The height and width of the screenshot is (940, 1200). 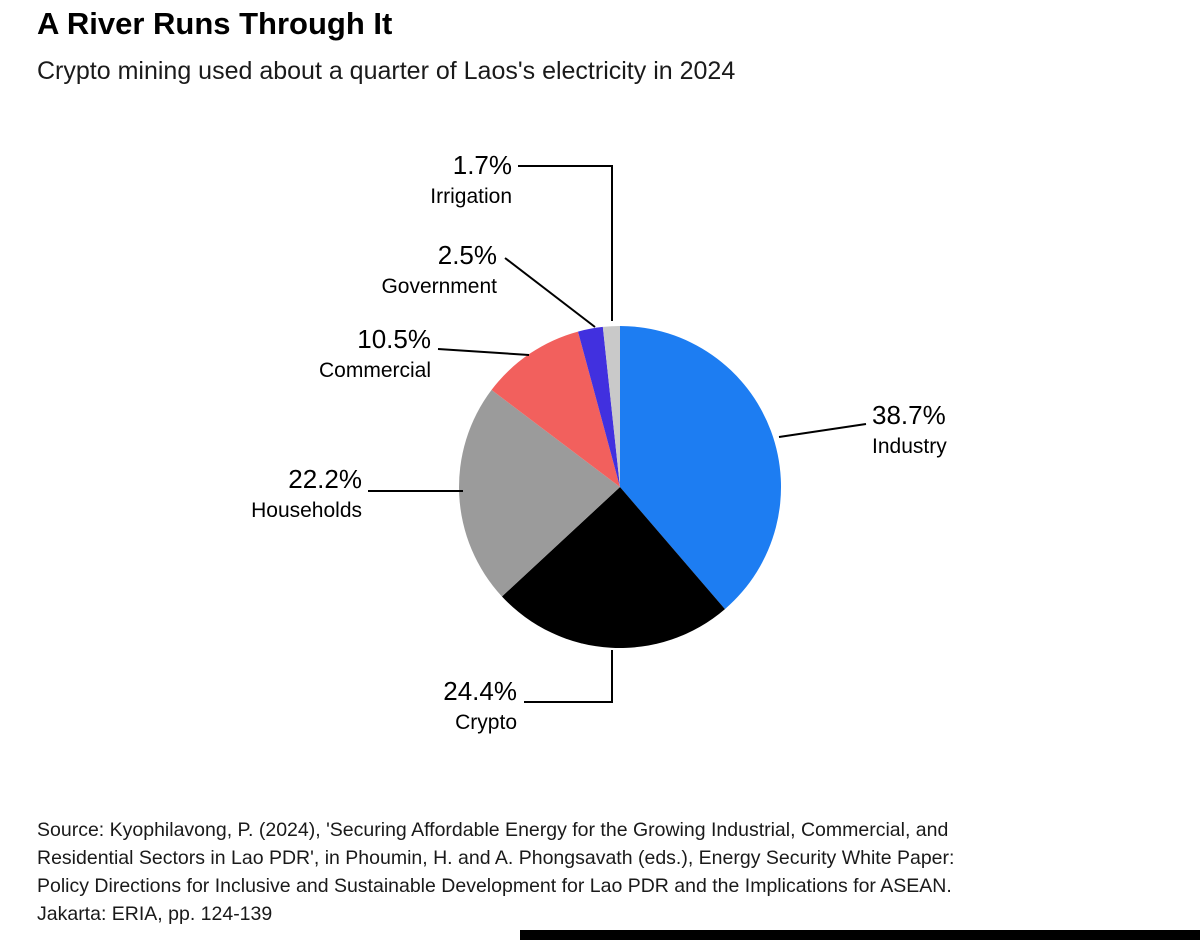 What do you see at coordinates (611, 406) in the screenshot?
I see `pie-slice-irrigation` at bounding box center [611, 406].